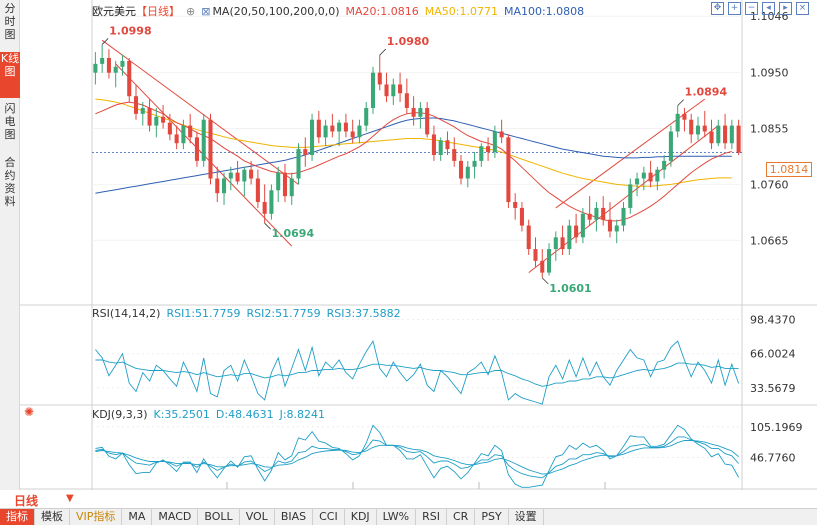 This screenshot has height=525, width=817. Describe the element at coordinates (283, 313) in the screenshot. I see `rsi2-value: RSI2:51.7759` at that location.